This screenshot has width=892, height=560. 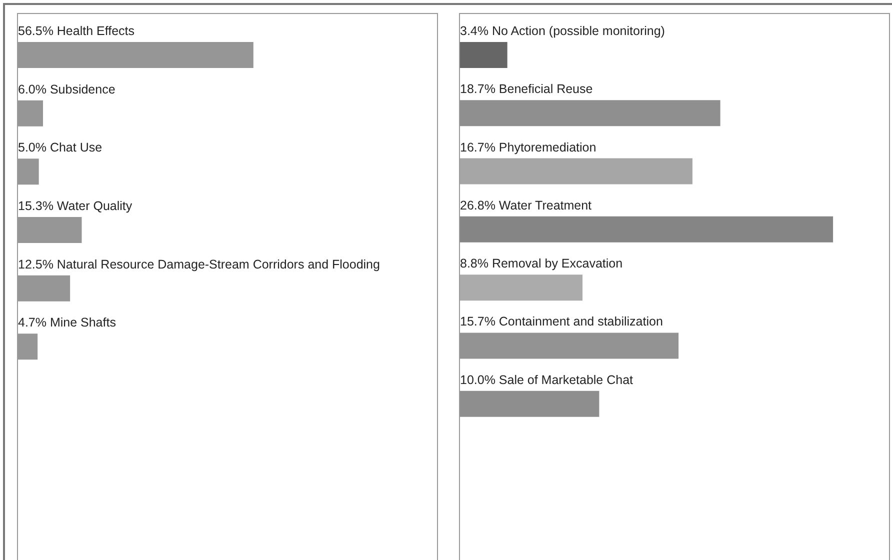 I want to click on data-label: 15.7%, so click(x=478, y=321).